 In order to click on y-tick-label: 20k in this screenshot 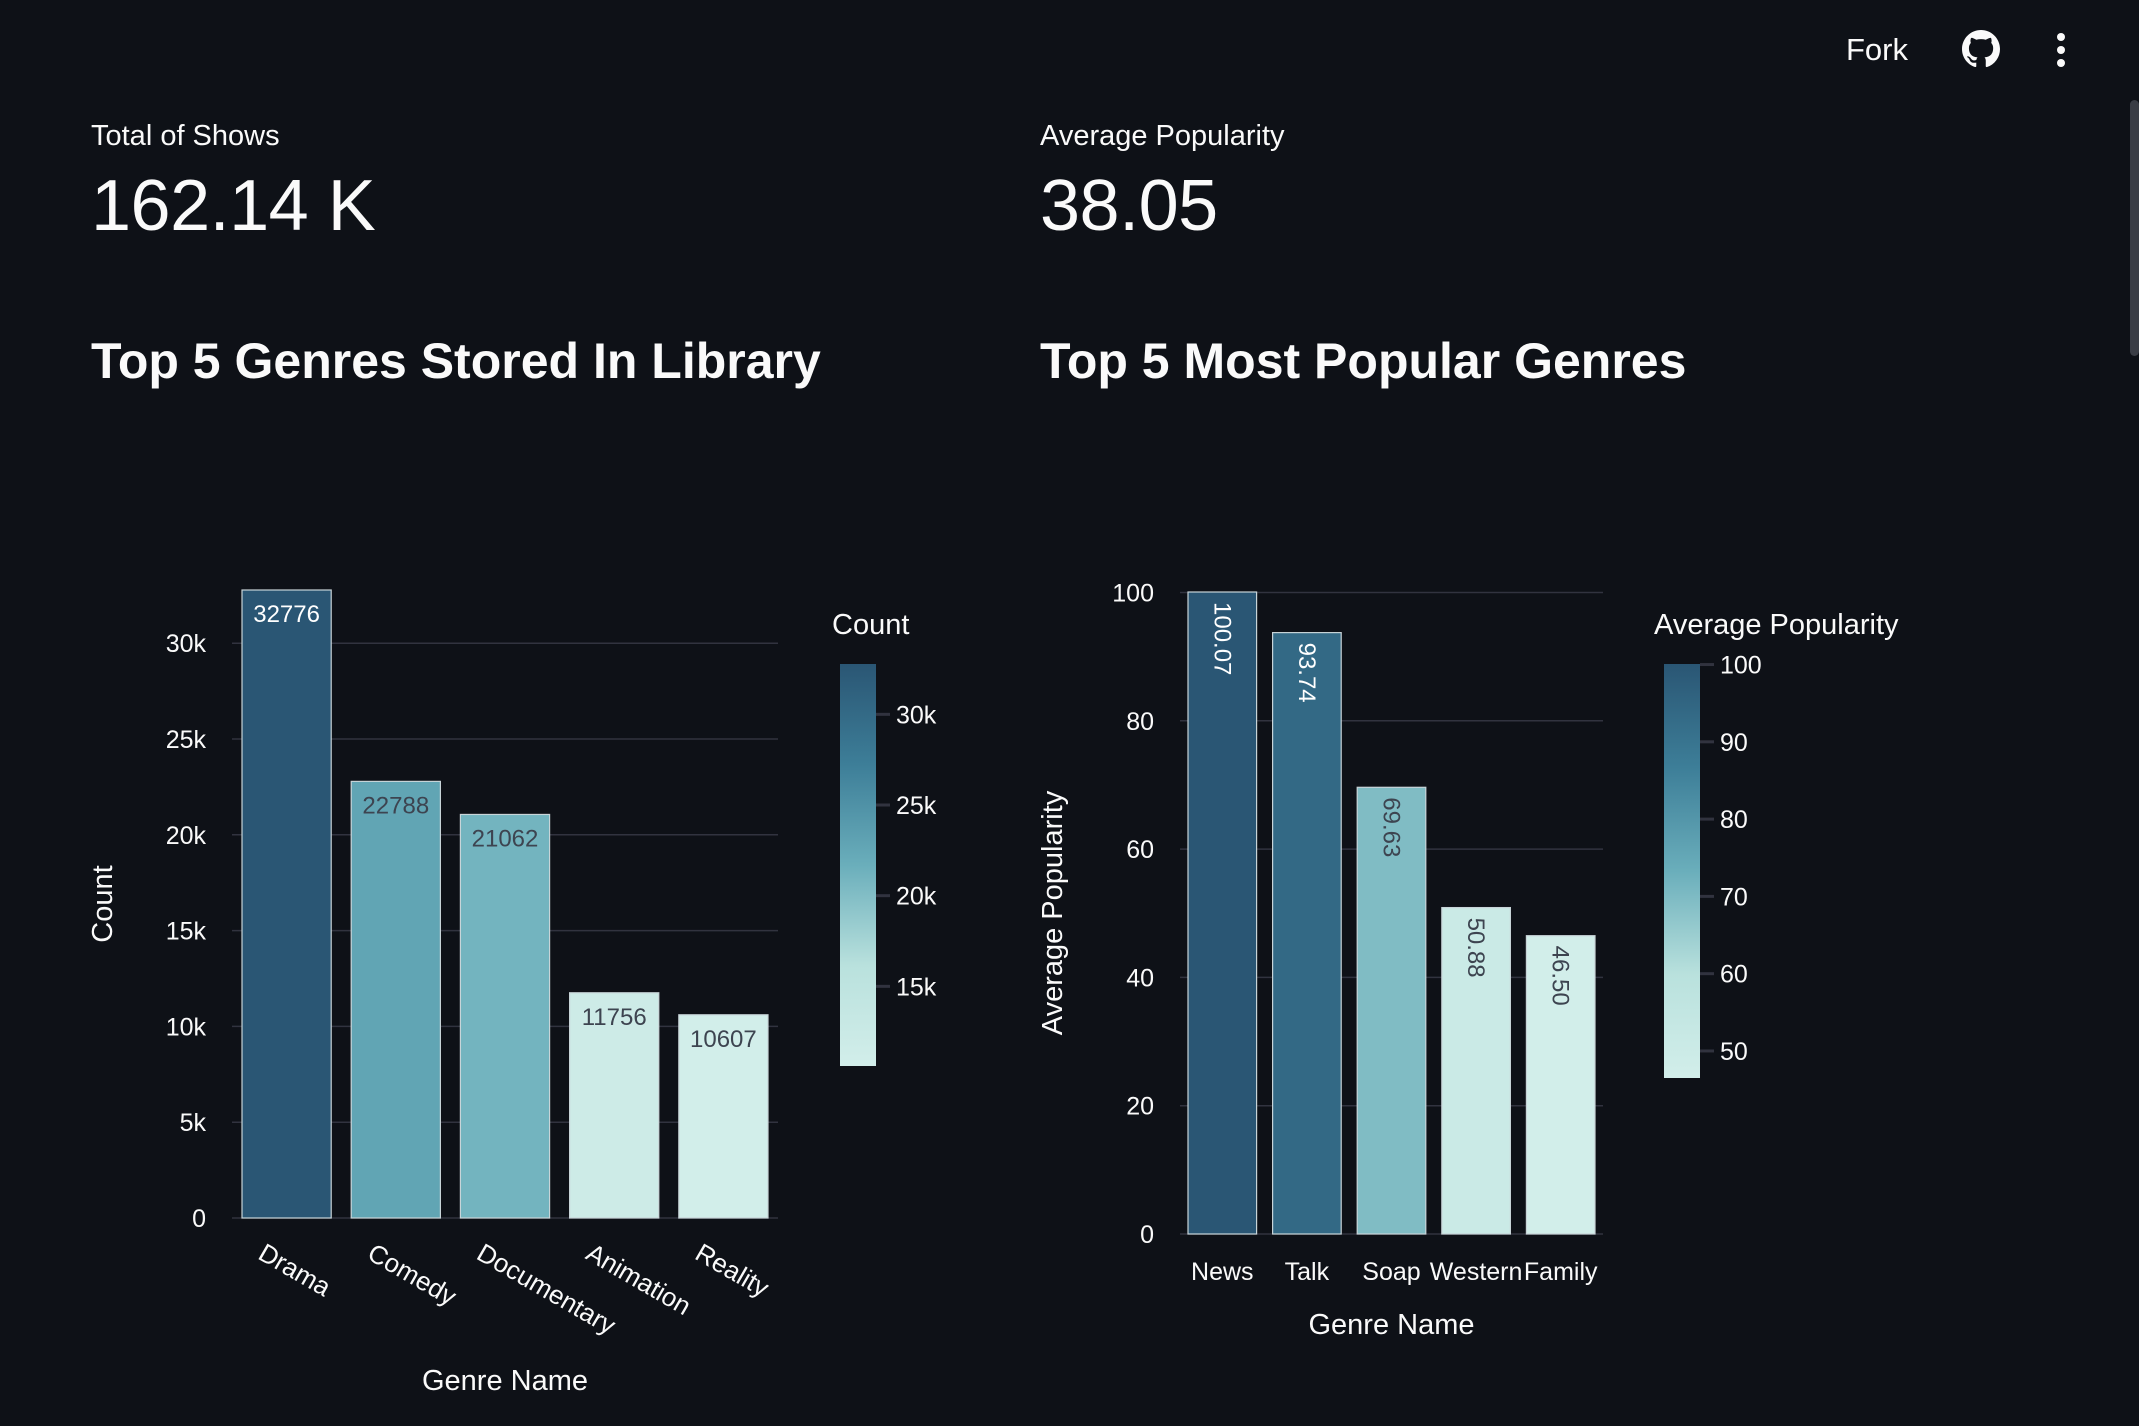, I will do `click(186, 836)`.